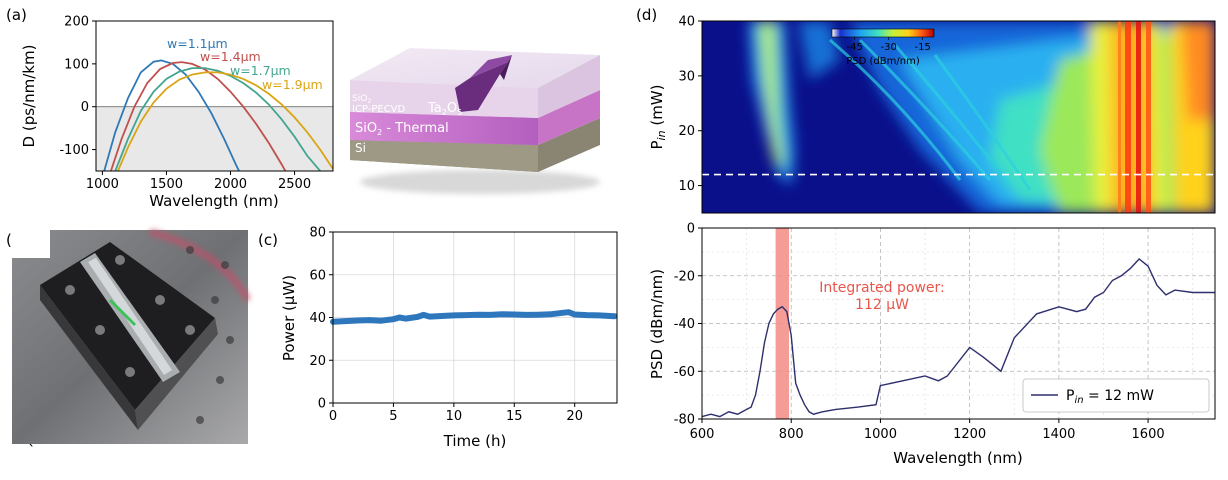  I want to click on x-tick-label-a: 2500, so click(294, 184).